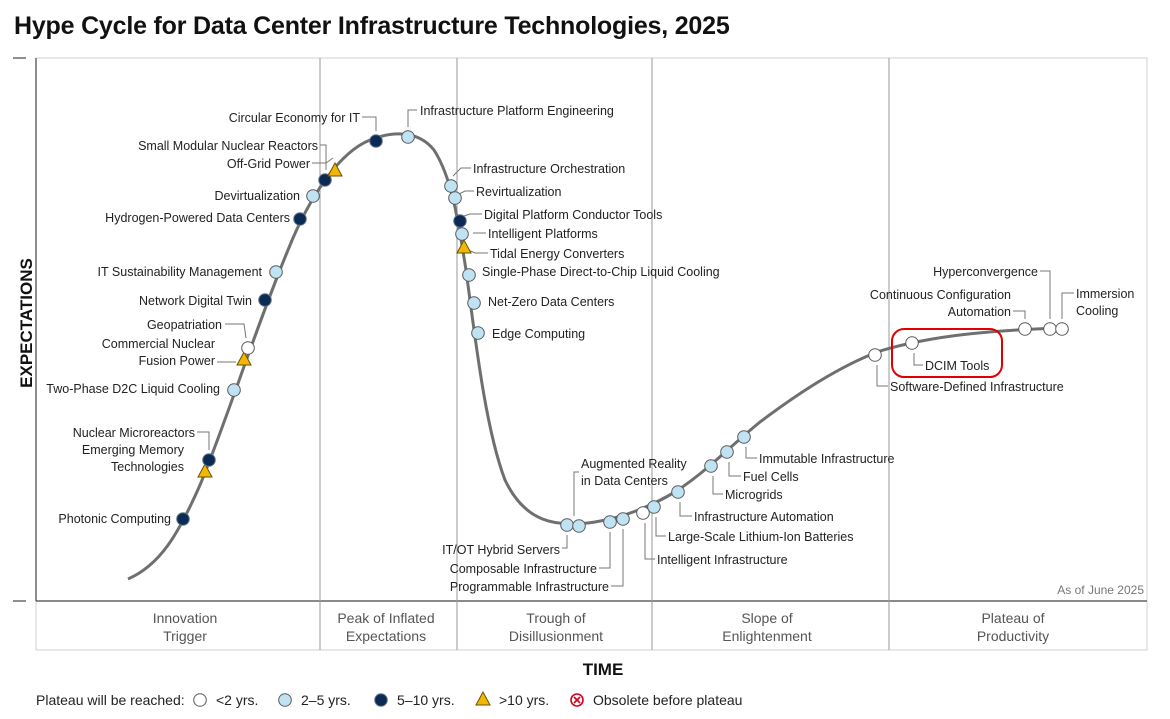 This screenshot has height=719, width=1170. I want to click on leader-continuous-configuration-automation, so click(1019, 314).